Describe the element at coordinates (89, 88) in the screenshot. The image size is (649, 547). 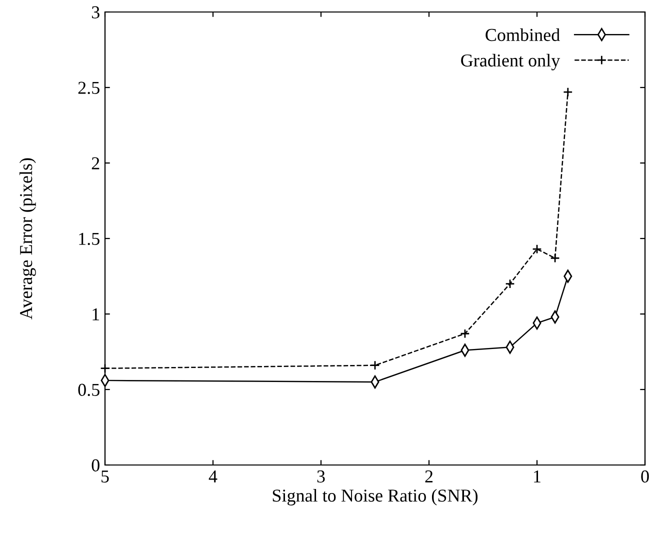
I see `y-tick-label: 2.5` at that location.